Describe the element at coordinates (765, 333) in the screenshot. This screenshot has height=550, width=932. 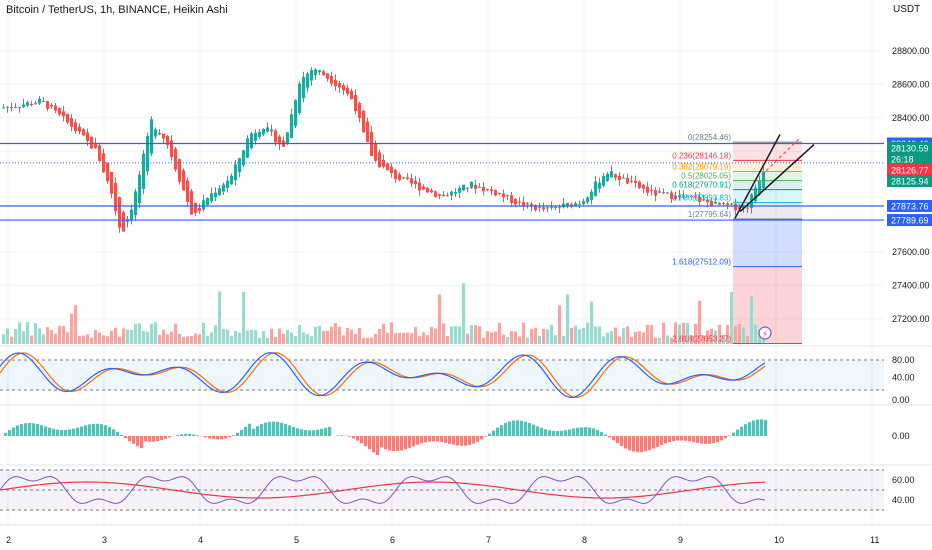
I see `alert-icon: ⚡` at that location.